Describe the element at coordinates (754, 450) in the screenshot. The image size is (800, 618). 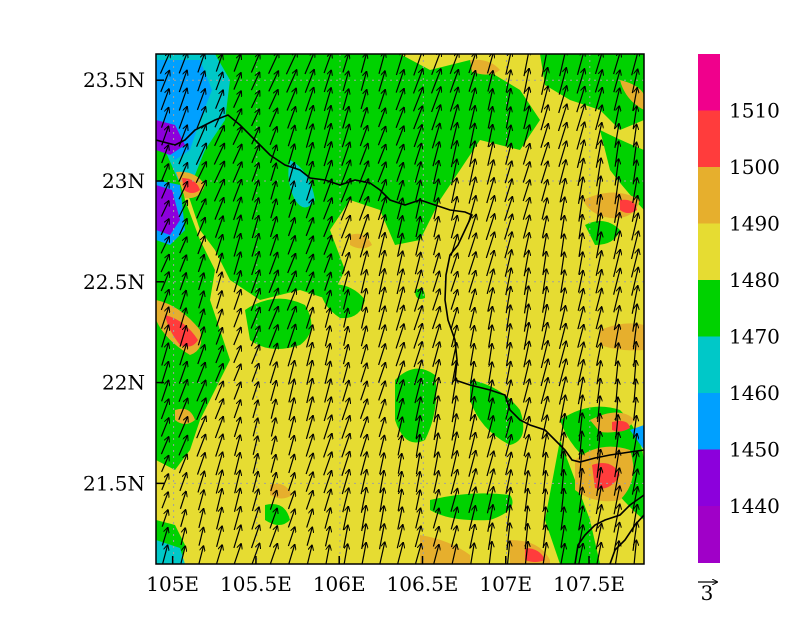
I see `colorbar-label: 1450` at that location.